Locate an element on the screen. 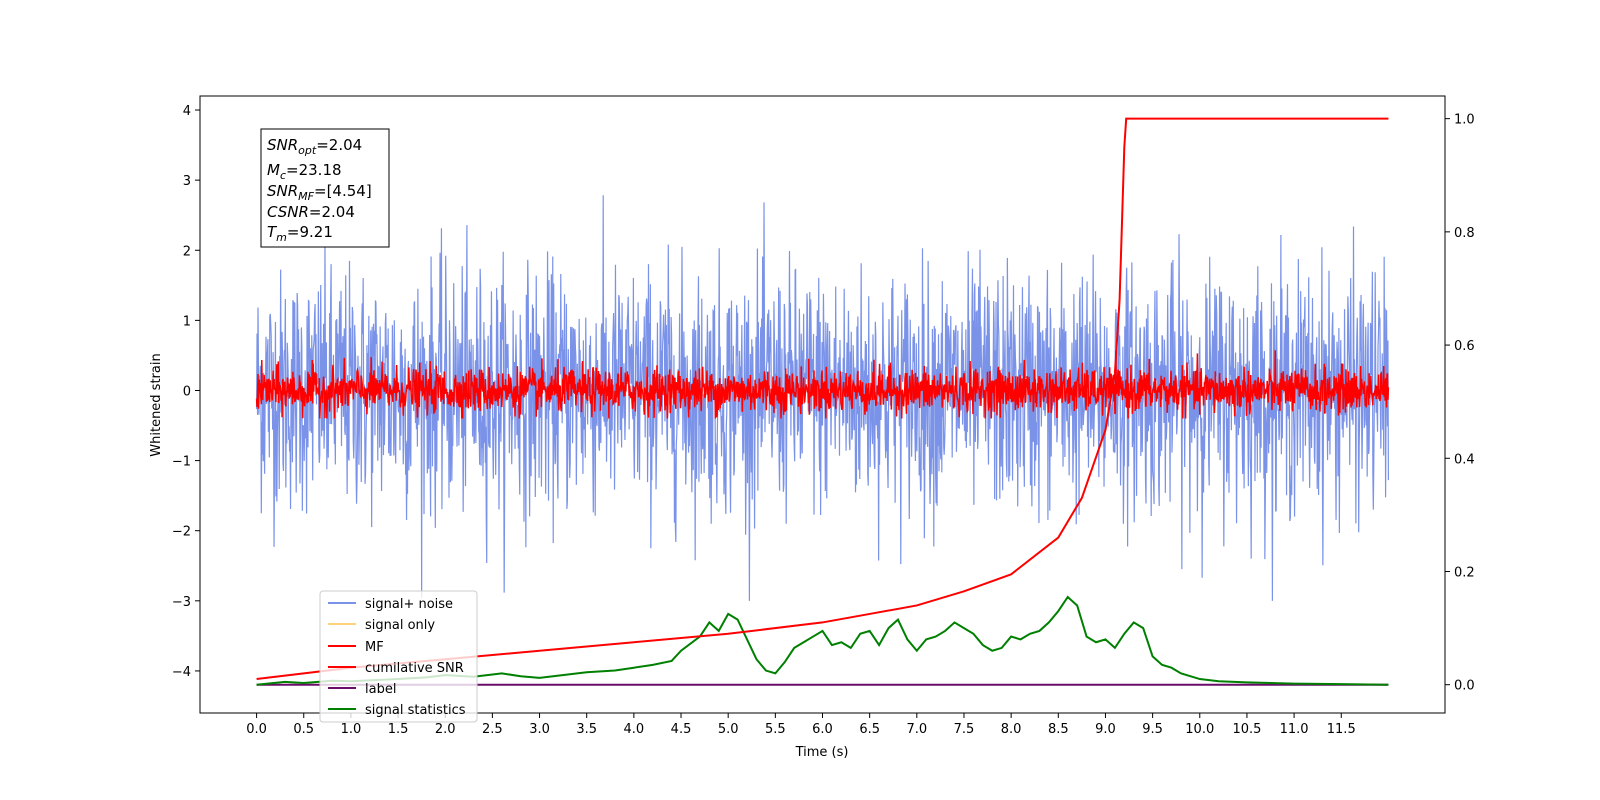 Image resolution: width=1600 pixels, height=800 pixels. x-tick-label: 6.5 is located at coordinates (869, 729).